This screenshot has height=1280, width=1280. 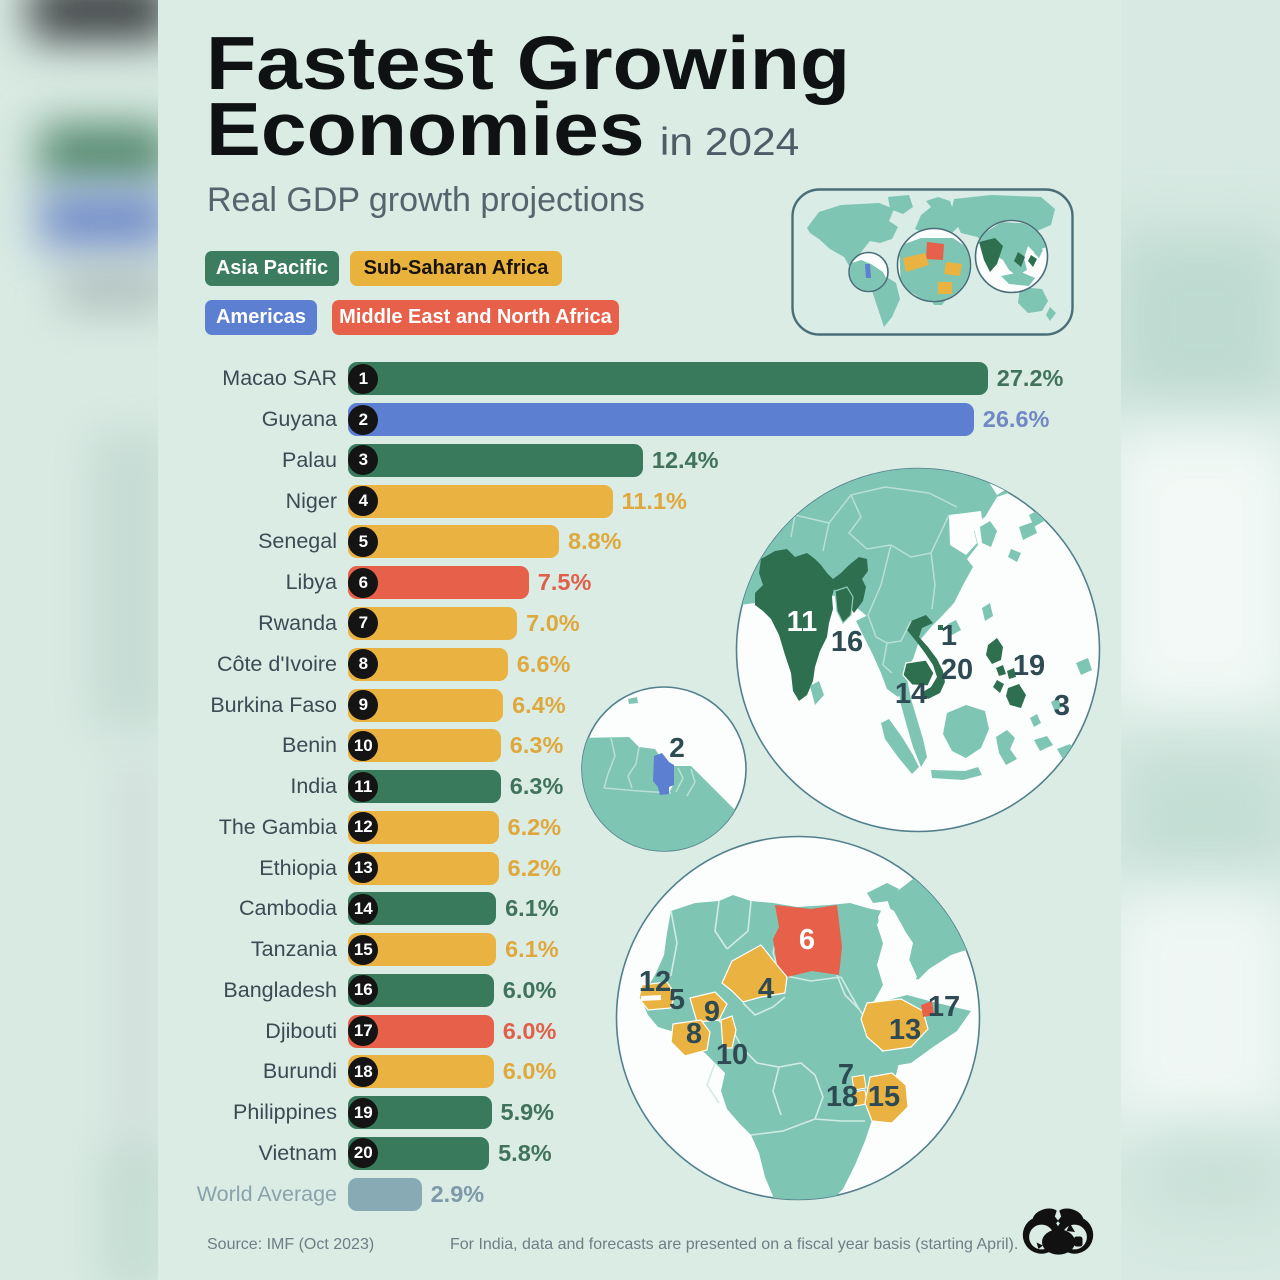 I want to click on svg-text: 20, so click(x=957, y=670).